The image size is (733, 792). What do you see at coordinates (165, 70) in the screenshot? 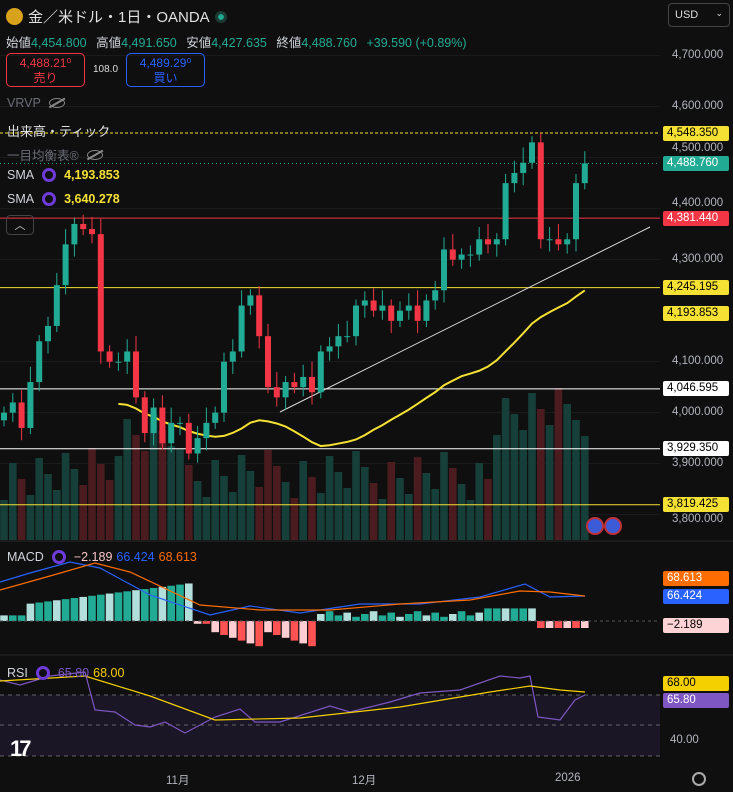
I see `buy-button: 4,489.29⁰ 買い` at bounding box center [165, 70].